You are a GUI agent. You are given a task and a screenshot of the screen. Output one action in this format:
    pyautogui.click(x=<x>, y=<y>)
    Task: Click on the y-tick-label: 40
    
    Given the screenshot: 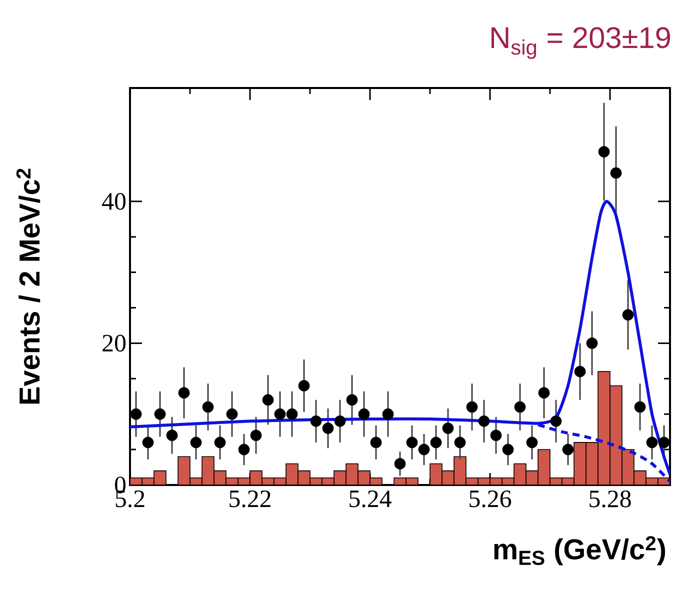 What is the action you would take?
    pyautogui.click(x=114, y=201)
    